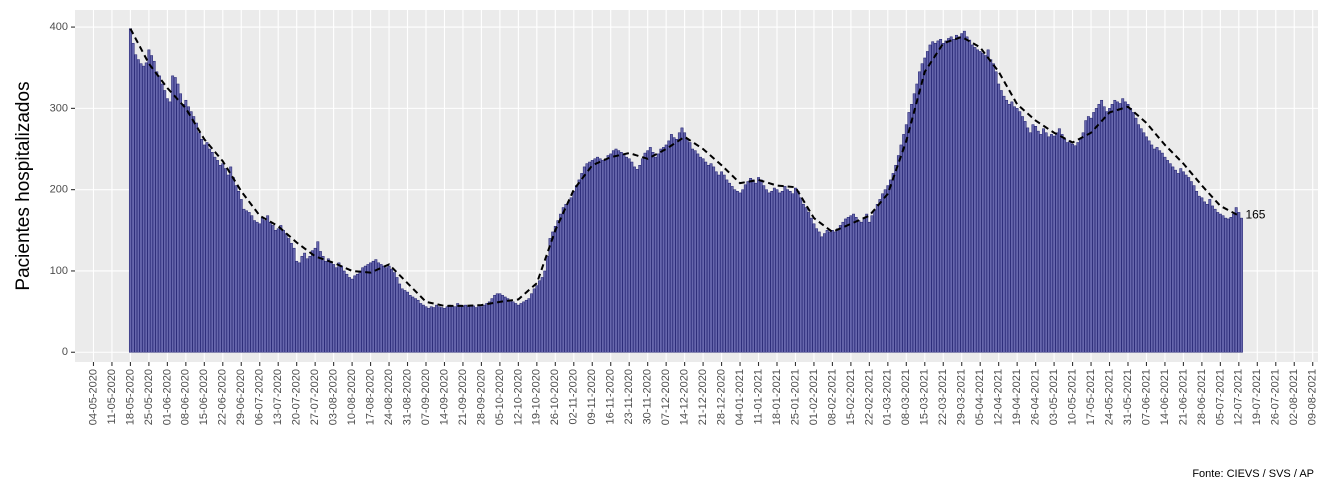 This screenshot has height=483, width=1320. What do you see at coordinates (703, 397) in the screenshot?
I see `x-tick-label: 21-12-2020` at bounding box center [703, 397].